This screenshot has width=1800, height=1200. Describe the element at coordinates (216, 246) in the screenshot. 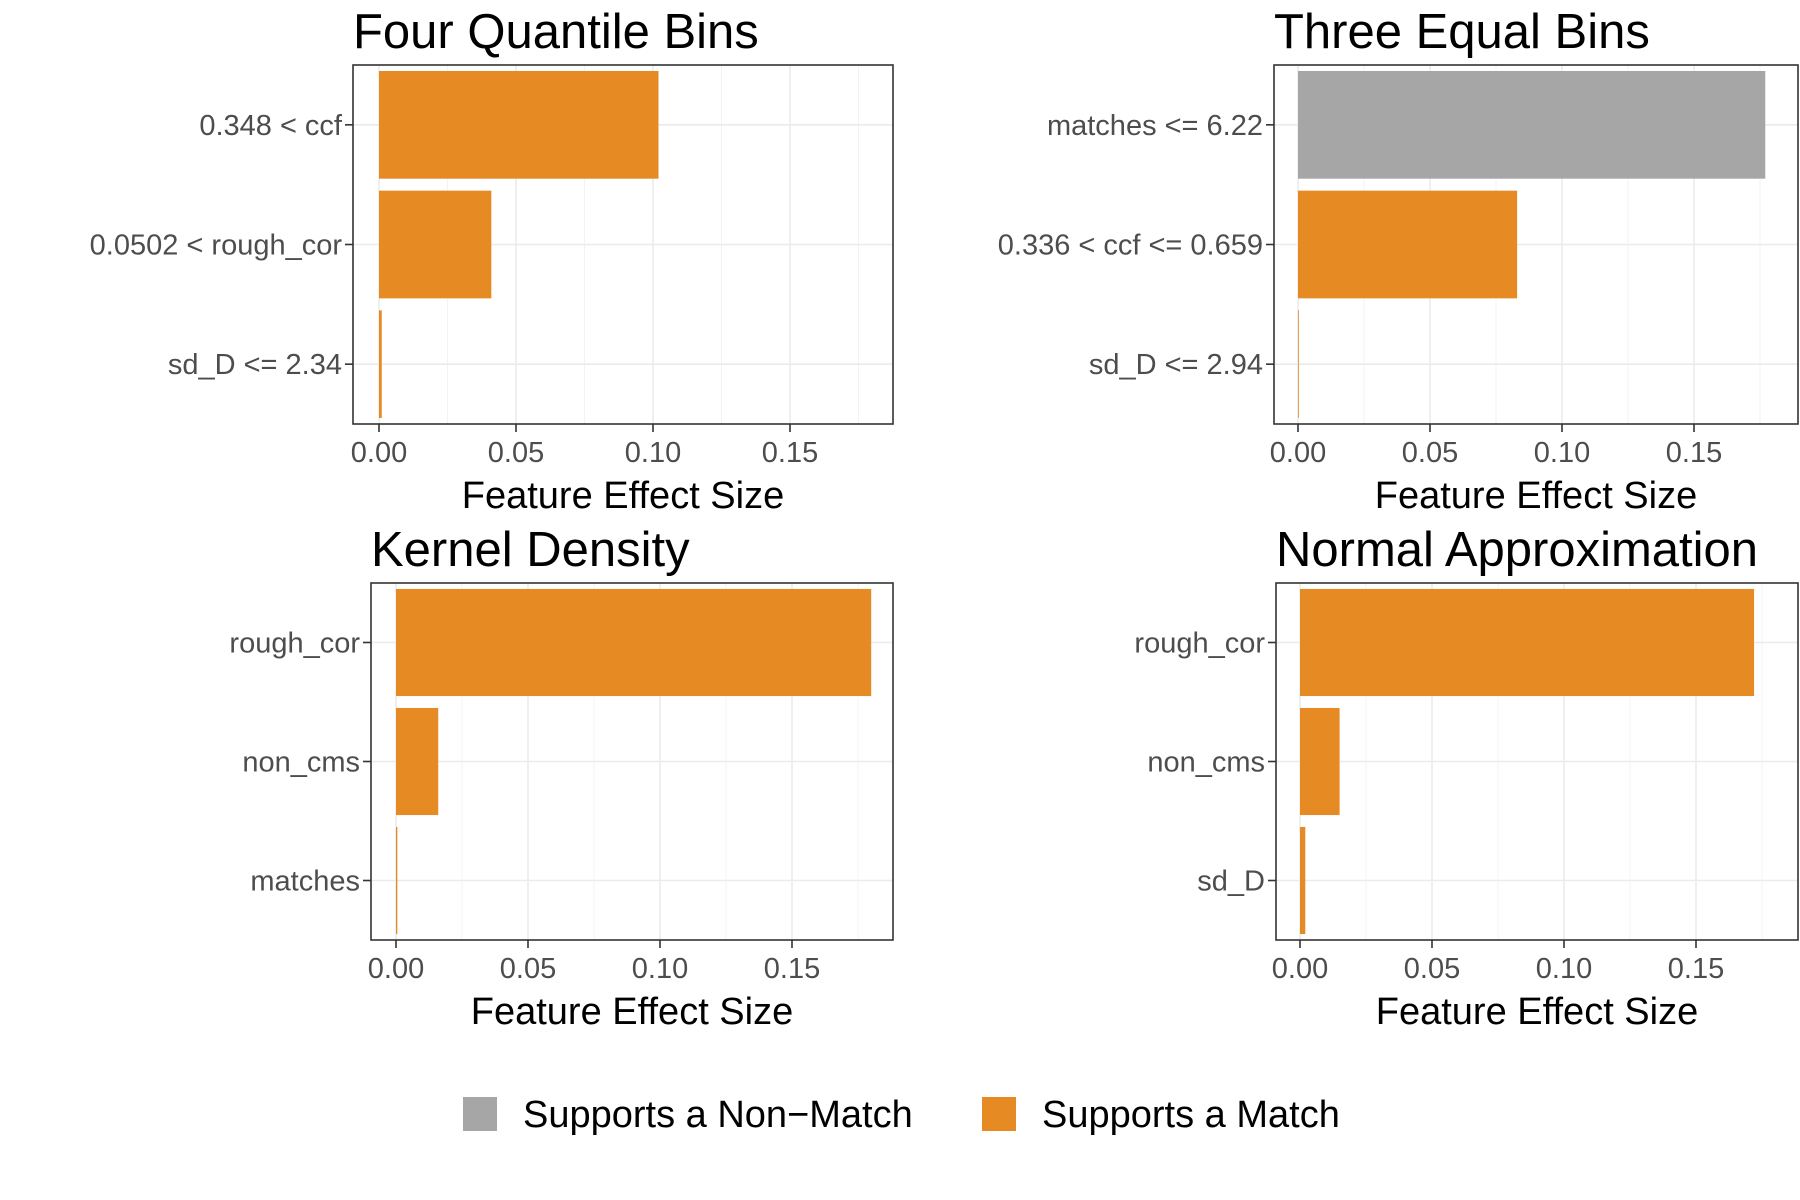

I see `y-tick-label: 0.0502 < rough_cor` at that location.